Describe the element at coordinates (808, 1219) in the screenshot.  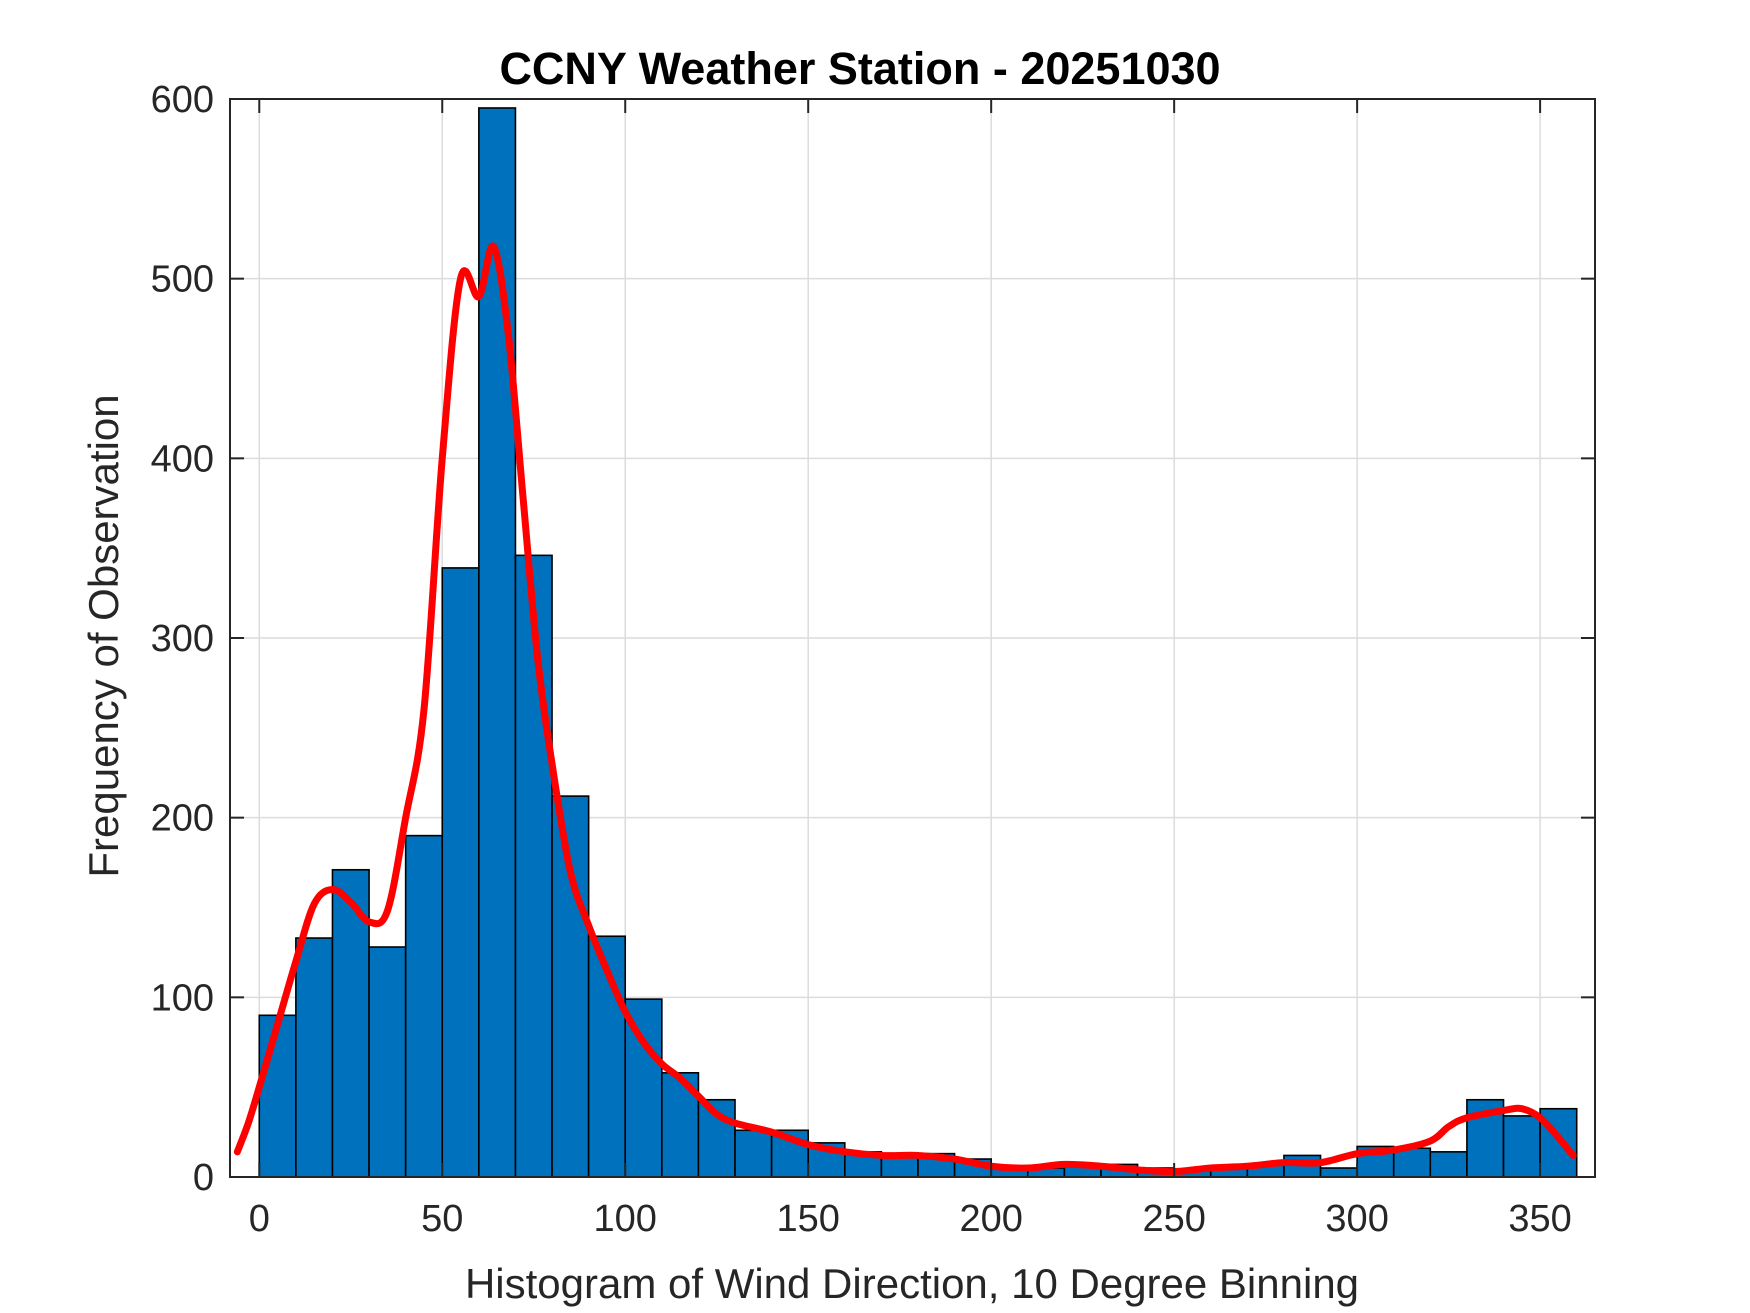
I see `x-tick-label: 150` at that location.